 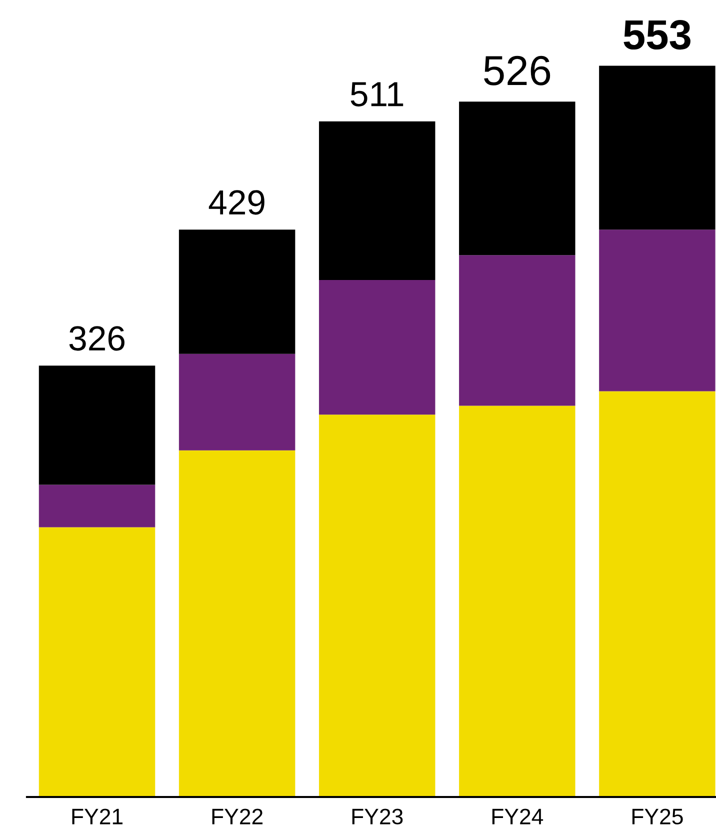 I want to click on x-tick-label: FY22, so click(x=237, y=816).